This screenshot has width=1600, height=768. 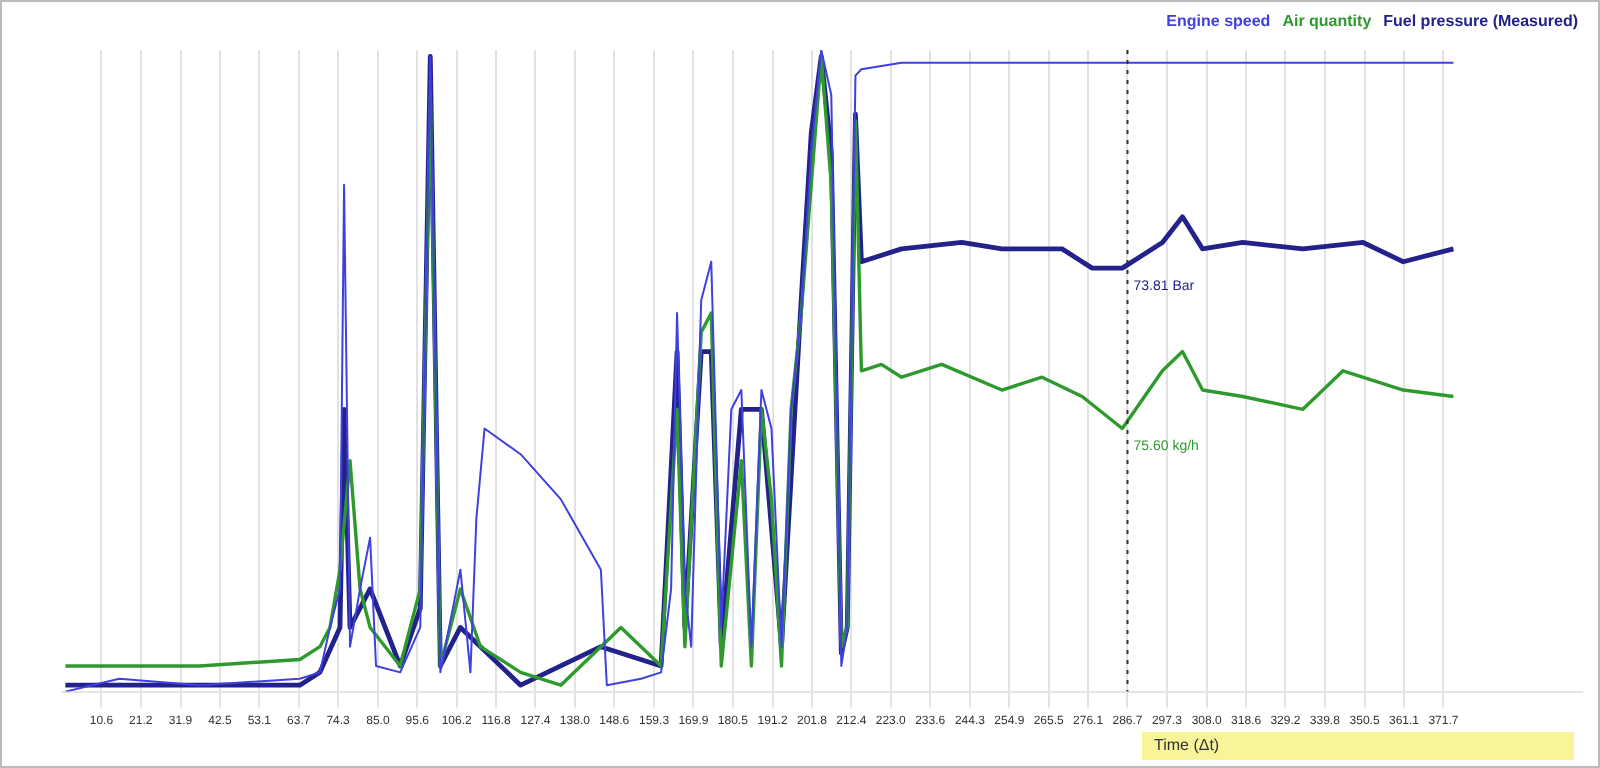 I want to click on x-axis-title: Time (Δt), so click(x=1358, y=746).